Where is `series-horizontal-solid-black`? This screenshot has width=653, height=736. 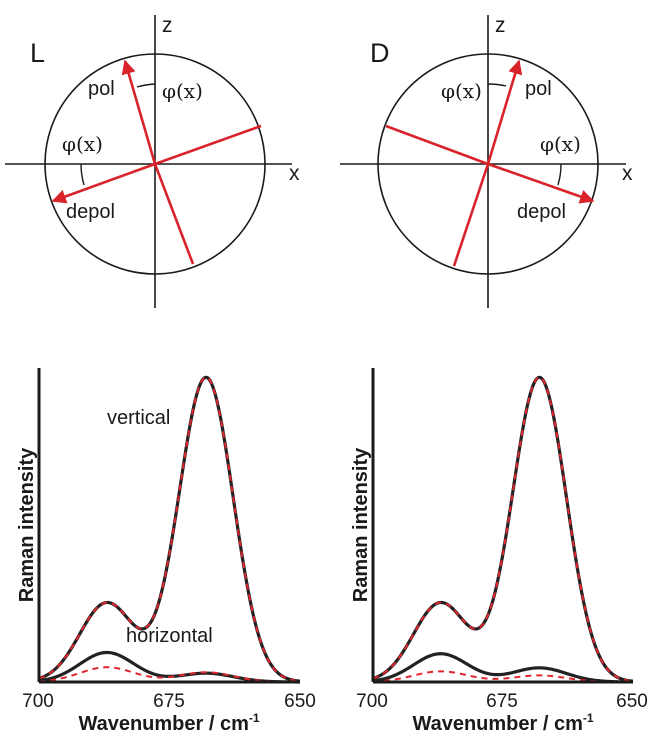
series-horizontal-solid-black is located at coordinates (503, 668).